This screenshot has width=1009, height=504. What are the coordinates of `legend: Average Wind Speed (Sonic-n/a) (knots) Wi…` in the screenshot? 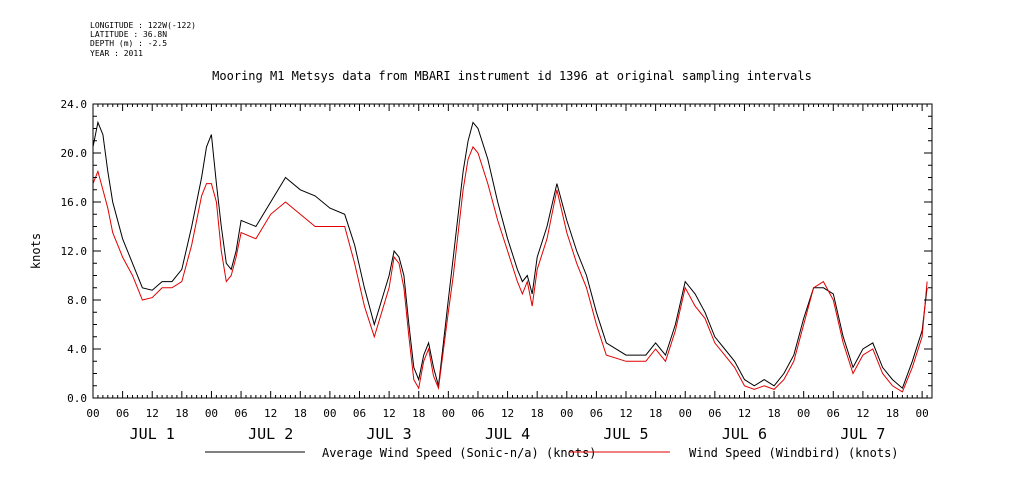 It's located at (552, 453).